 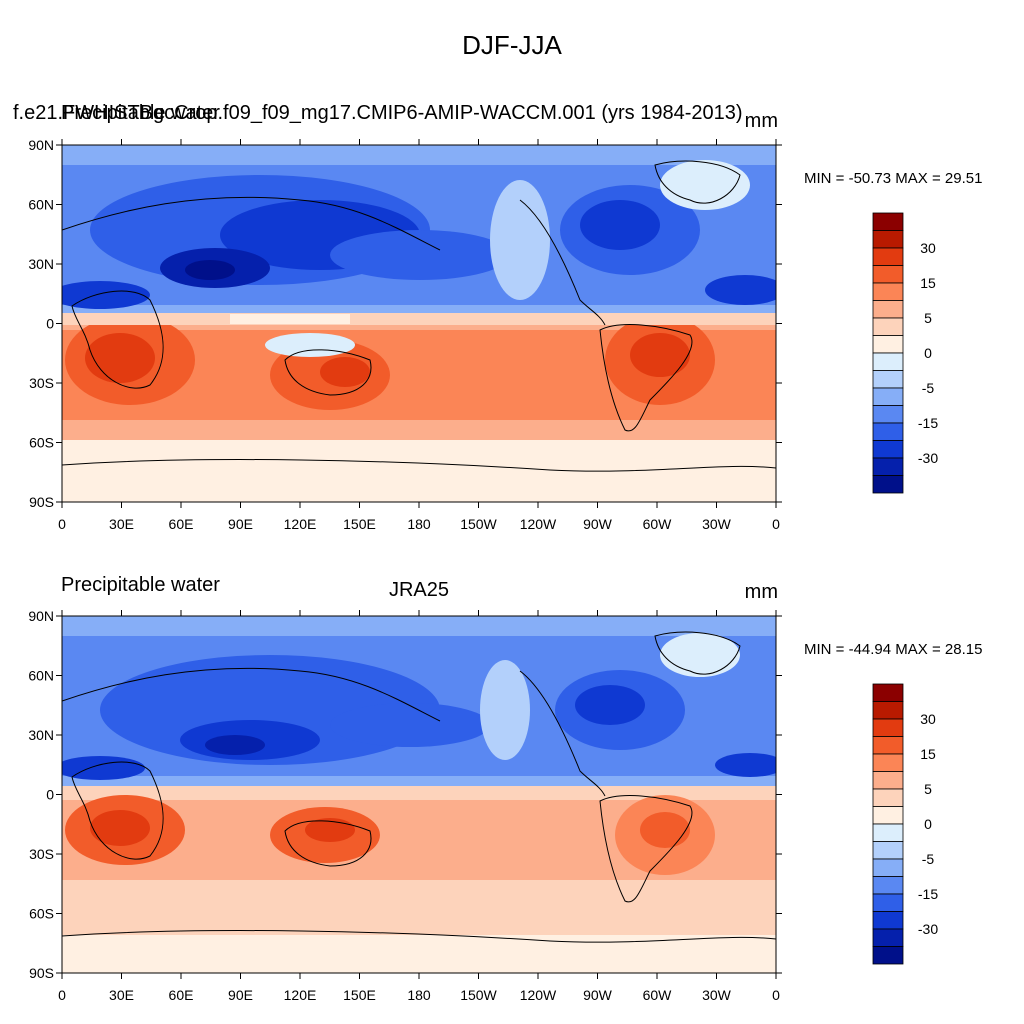 What do you see at coordinates (538, 995) in the screenshot?
I see `panel2-lon-label: 120W` at bounding box center [538, 995].